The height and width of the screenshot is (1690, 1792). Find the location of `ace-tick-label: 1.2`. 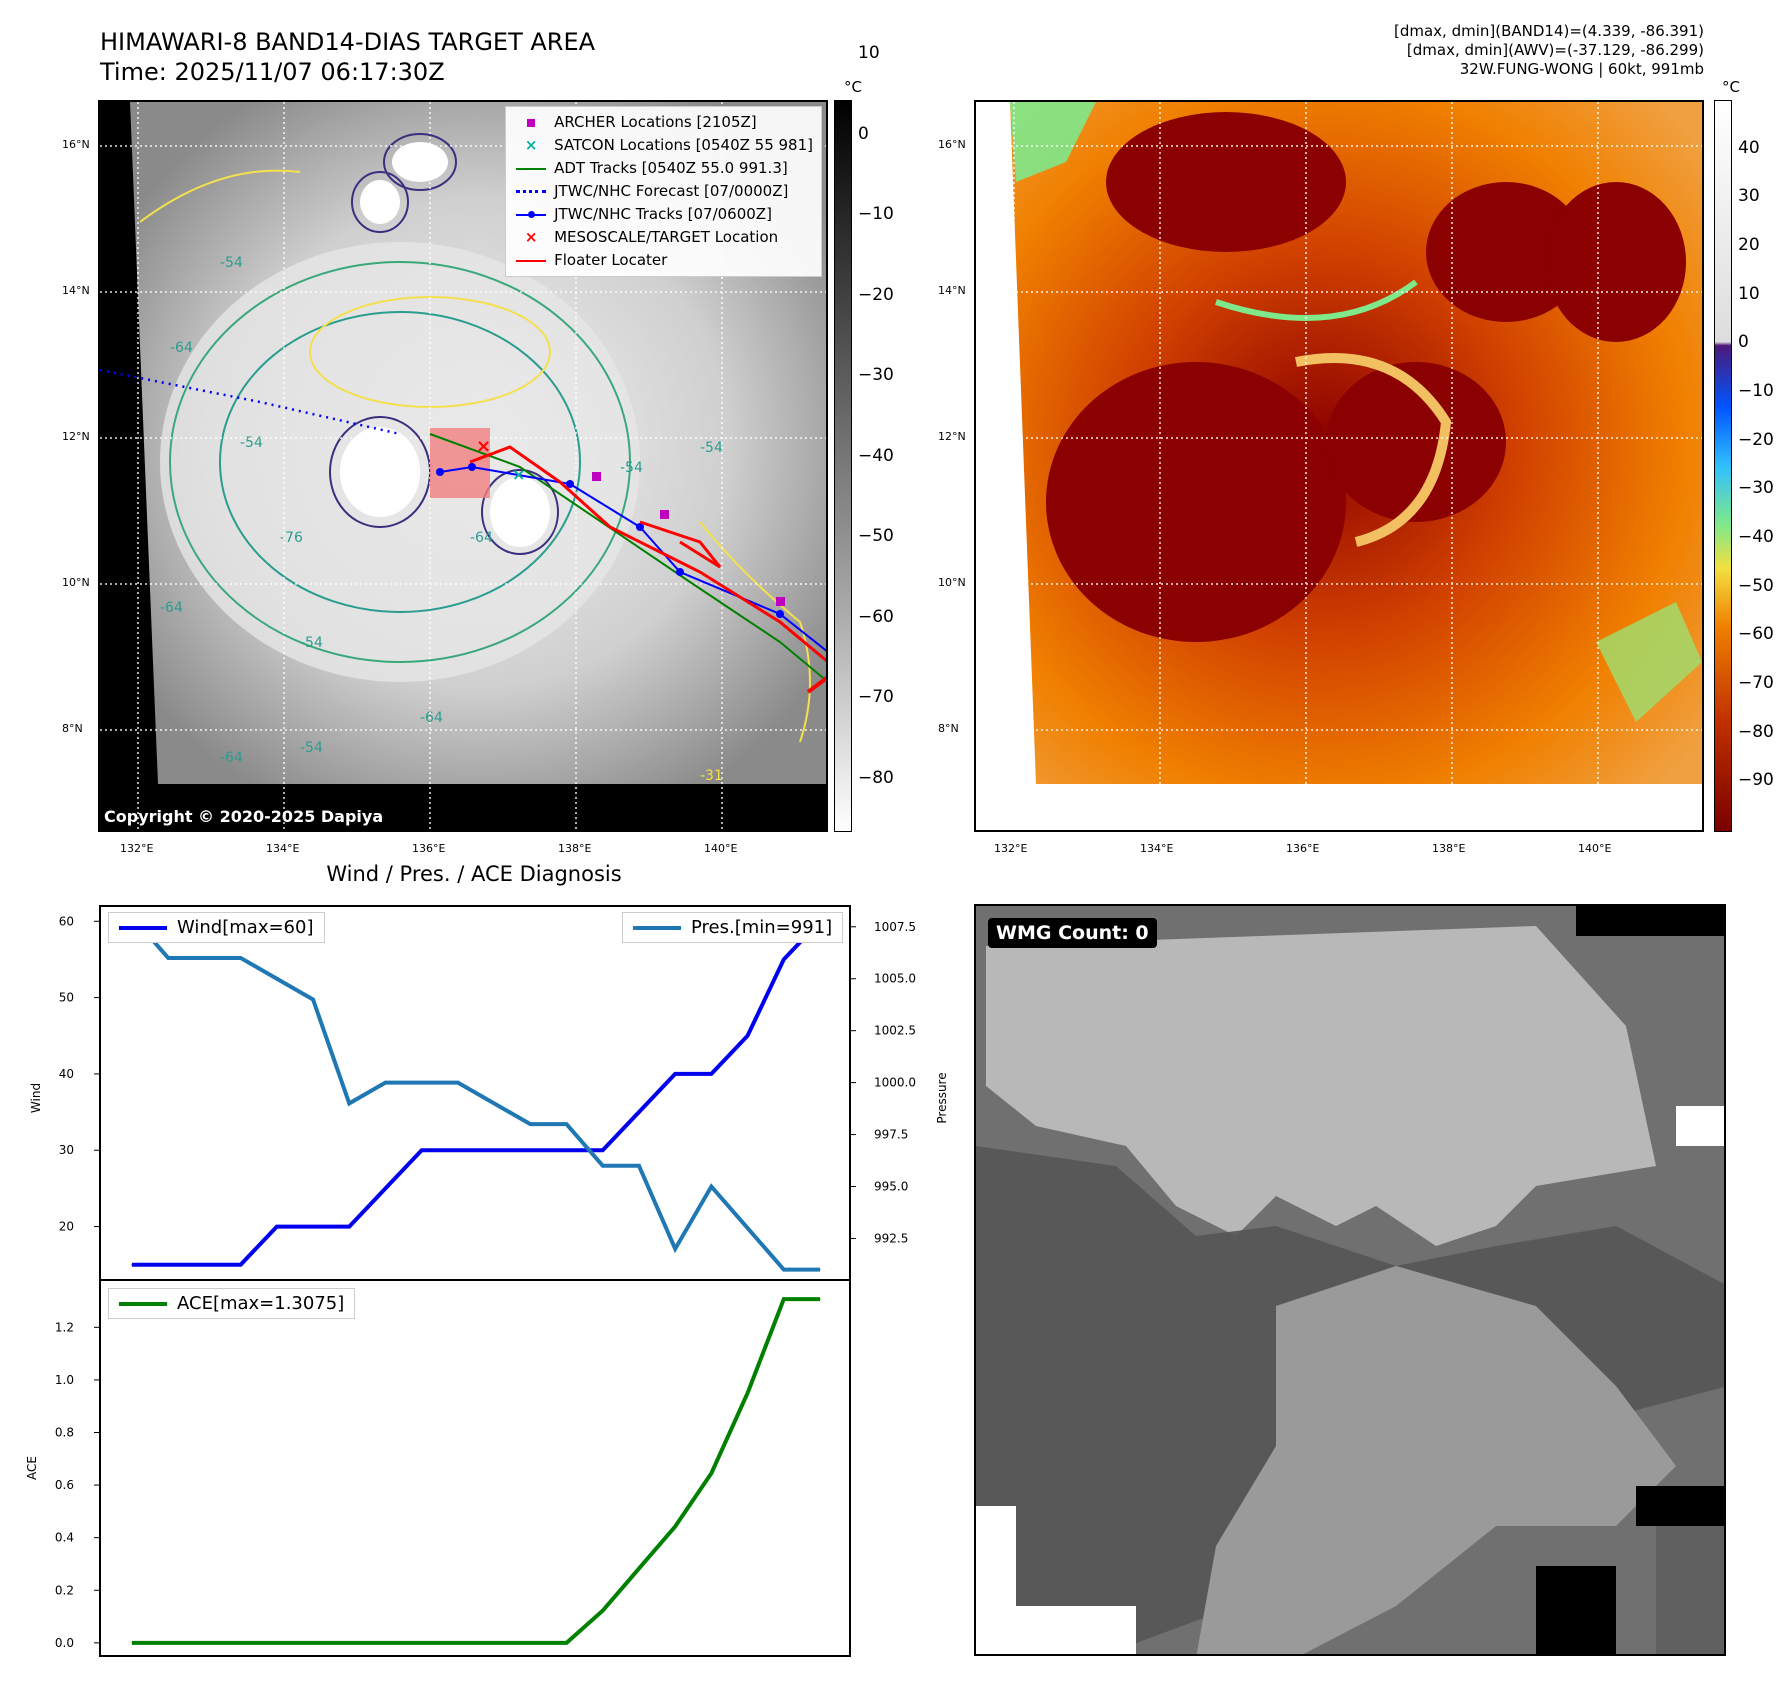

ace-tick-label: 1.2 is located at coordinates (64, 1327).